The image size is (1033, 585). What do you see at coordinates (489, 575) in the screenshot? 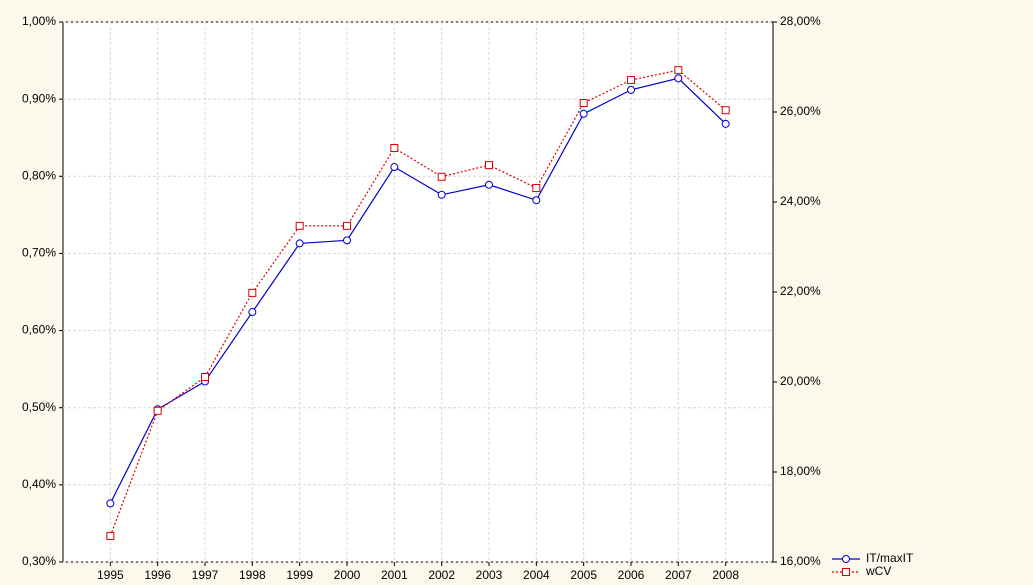
I see `x-tick-label: 2003` at bounding box center [489, 575].